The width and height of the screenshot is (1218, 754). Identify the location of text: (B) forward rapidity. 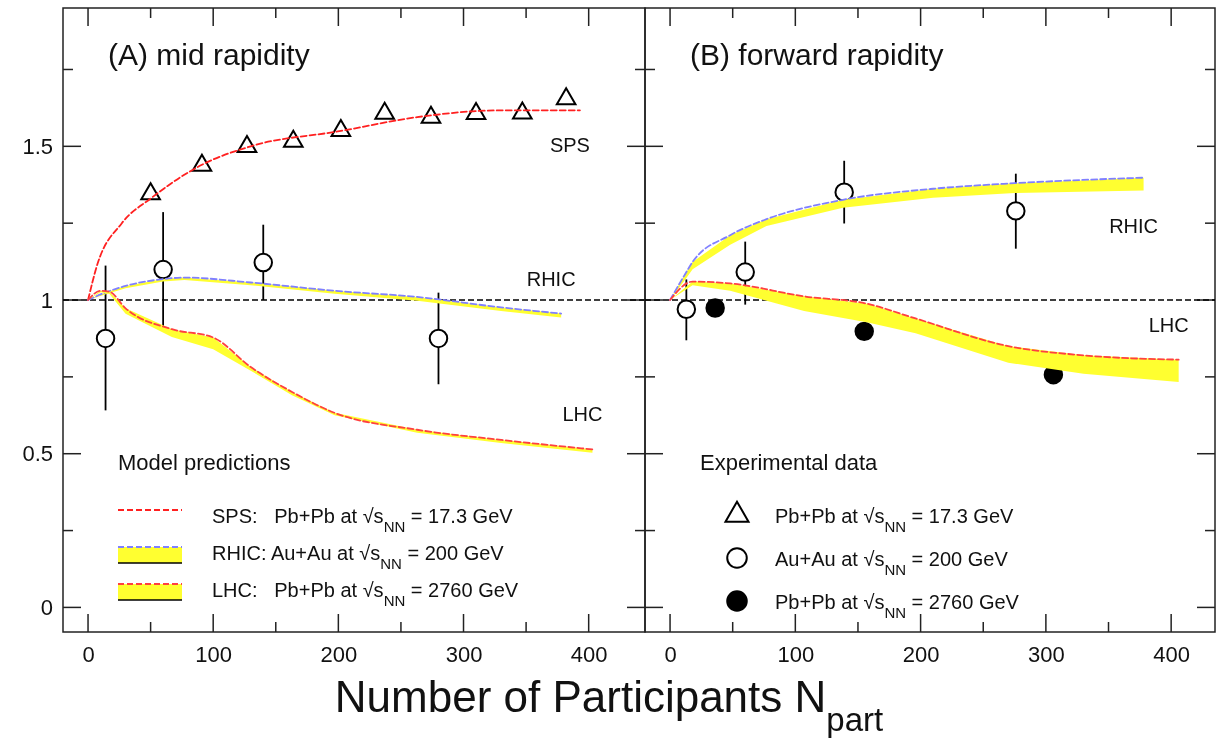
(817, 54).